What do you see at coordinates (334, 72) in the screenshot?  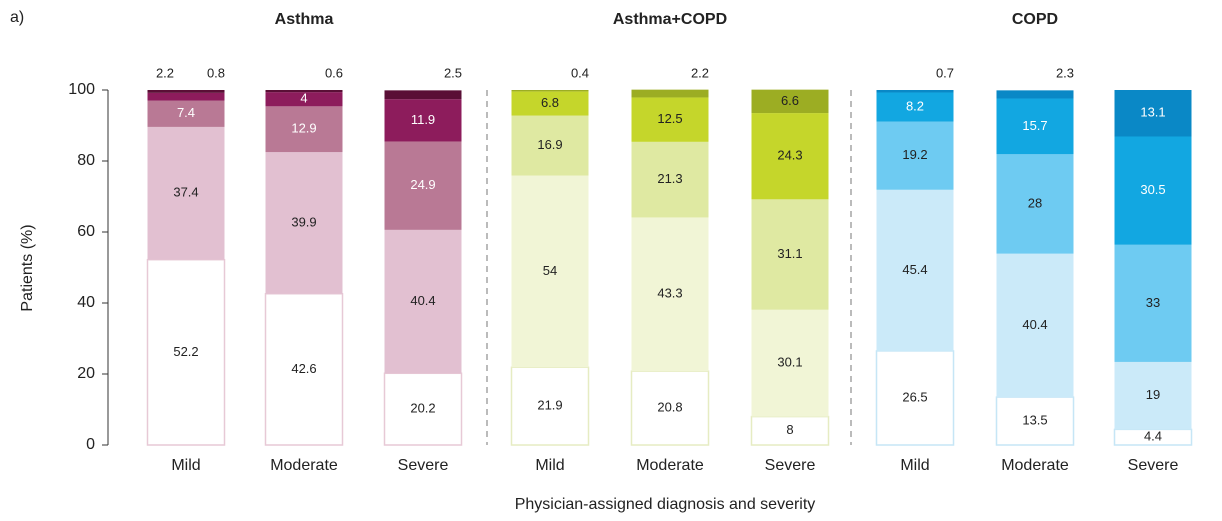 I see `value-label: 0.6` at bounding box center [334, 72].